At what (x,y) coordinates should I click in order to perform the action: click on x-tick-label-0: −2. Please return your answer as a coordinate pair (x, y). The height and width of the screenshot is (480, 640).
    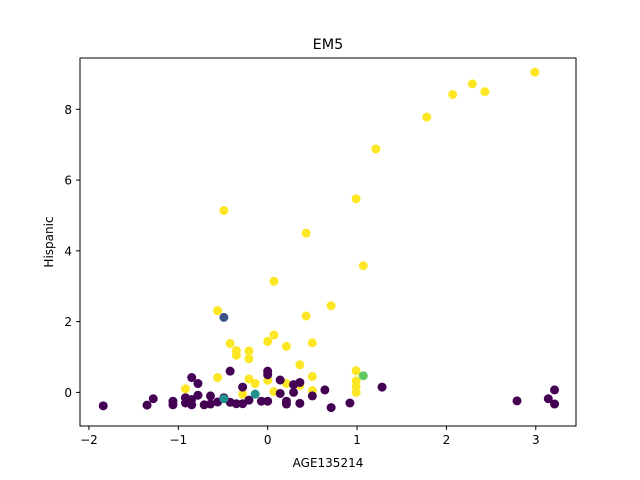
    Looking at the image, I should click on (89, 440).